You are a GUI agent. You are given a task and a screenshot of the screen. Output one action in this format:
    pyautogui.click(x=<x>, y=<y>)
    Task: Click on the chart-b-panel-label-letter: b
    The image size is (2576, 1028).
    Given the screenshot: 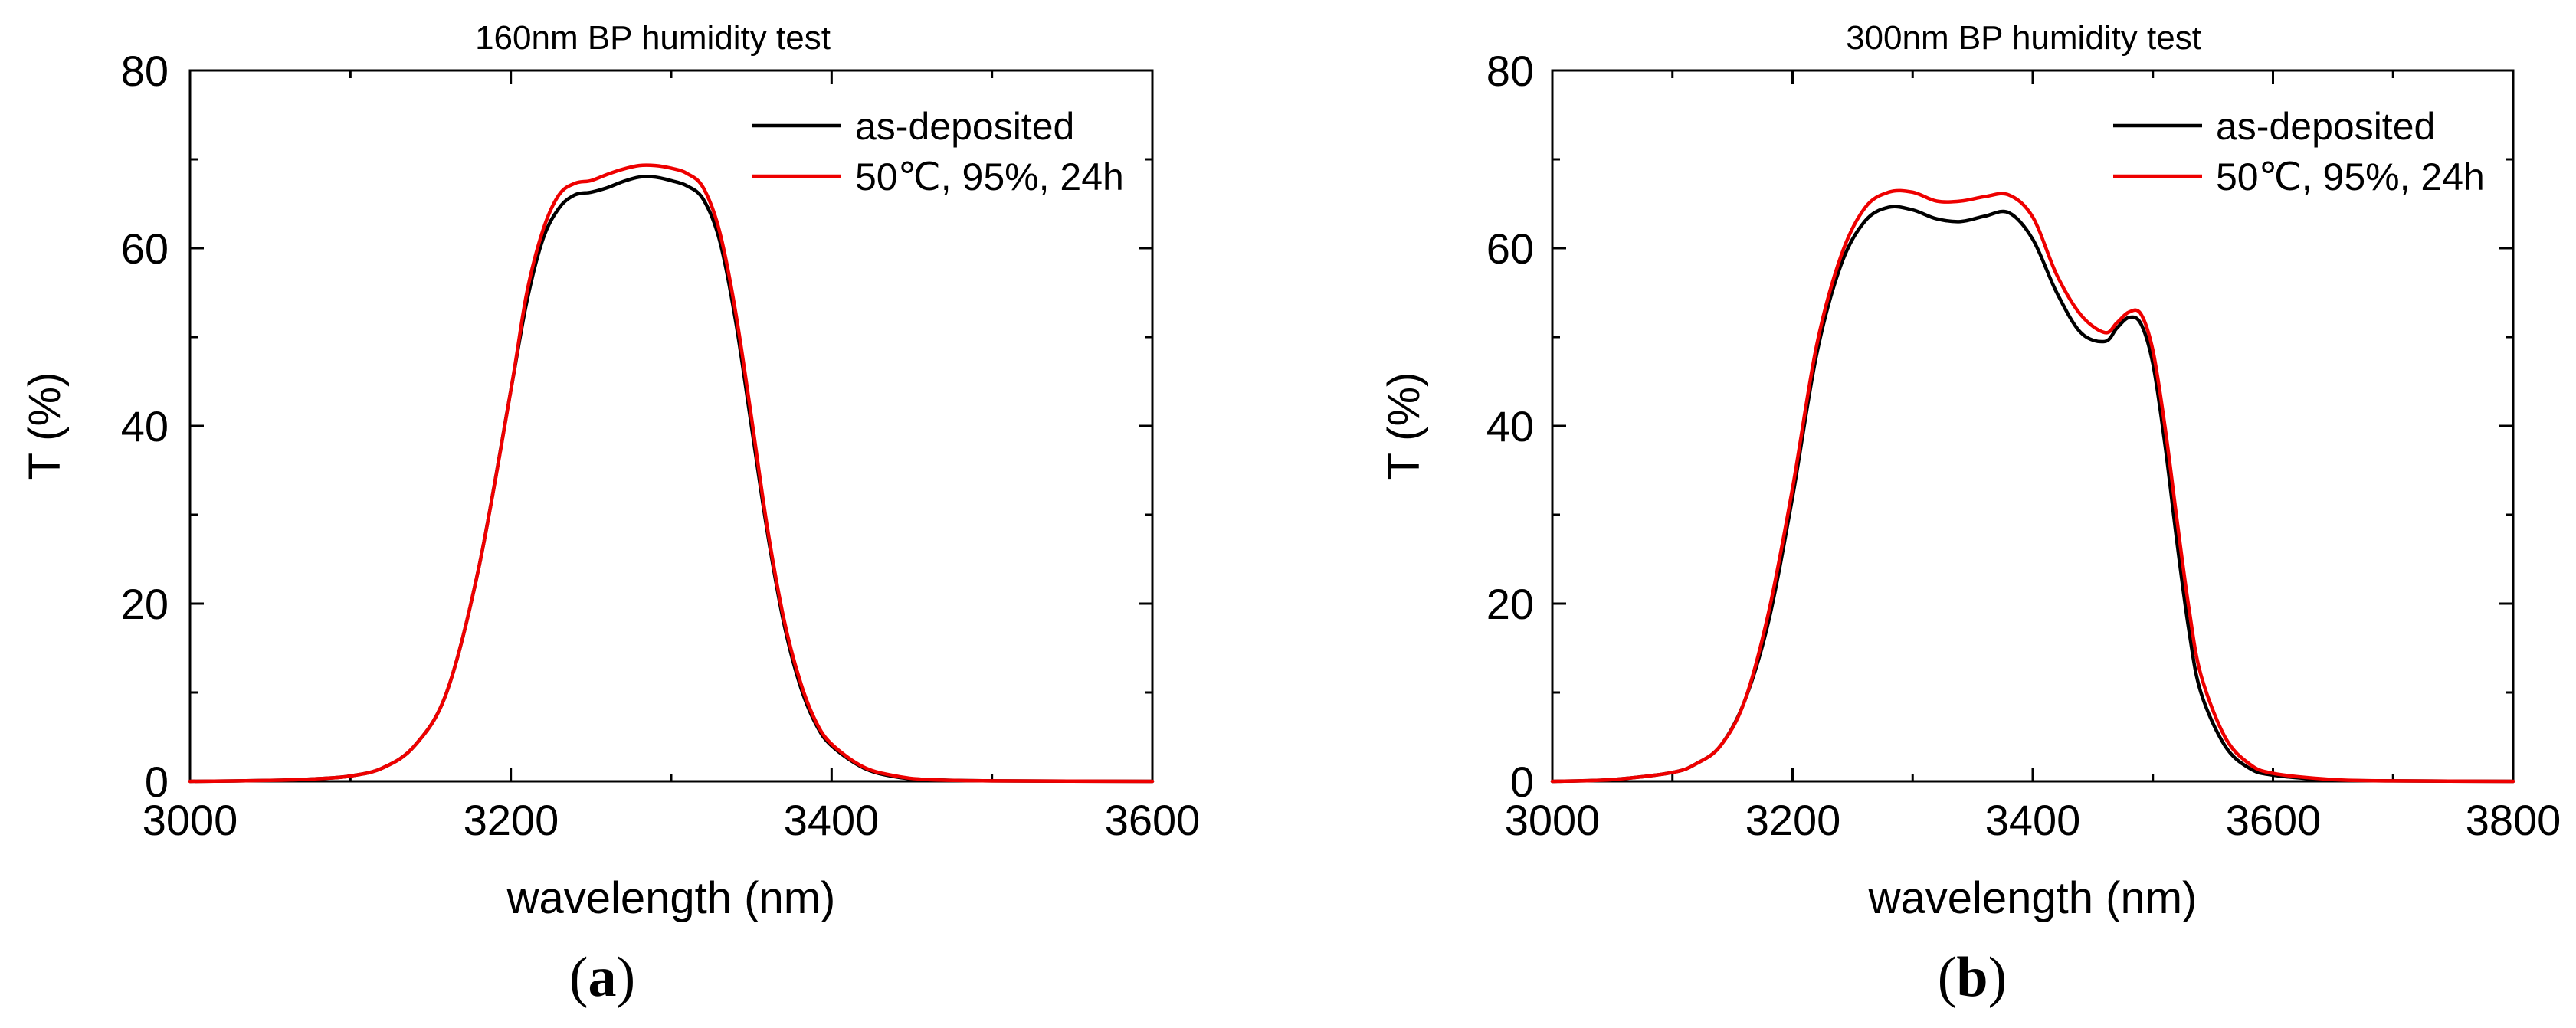 What is the action you would take?
    pyautogui.click(x=1972, y=978)
    